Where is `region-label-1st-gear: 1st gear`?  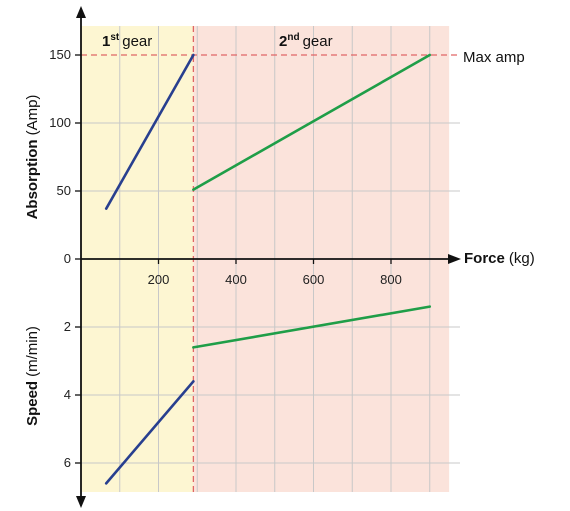 region-label-1st-gear: 1st gear is located at coordinates (127, 41).